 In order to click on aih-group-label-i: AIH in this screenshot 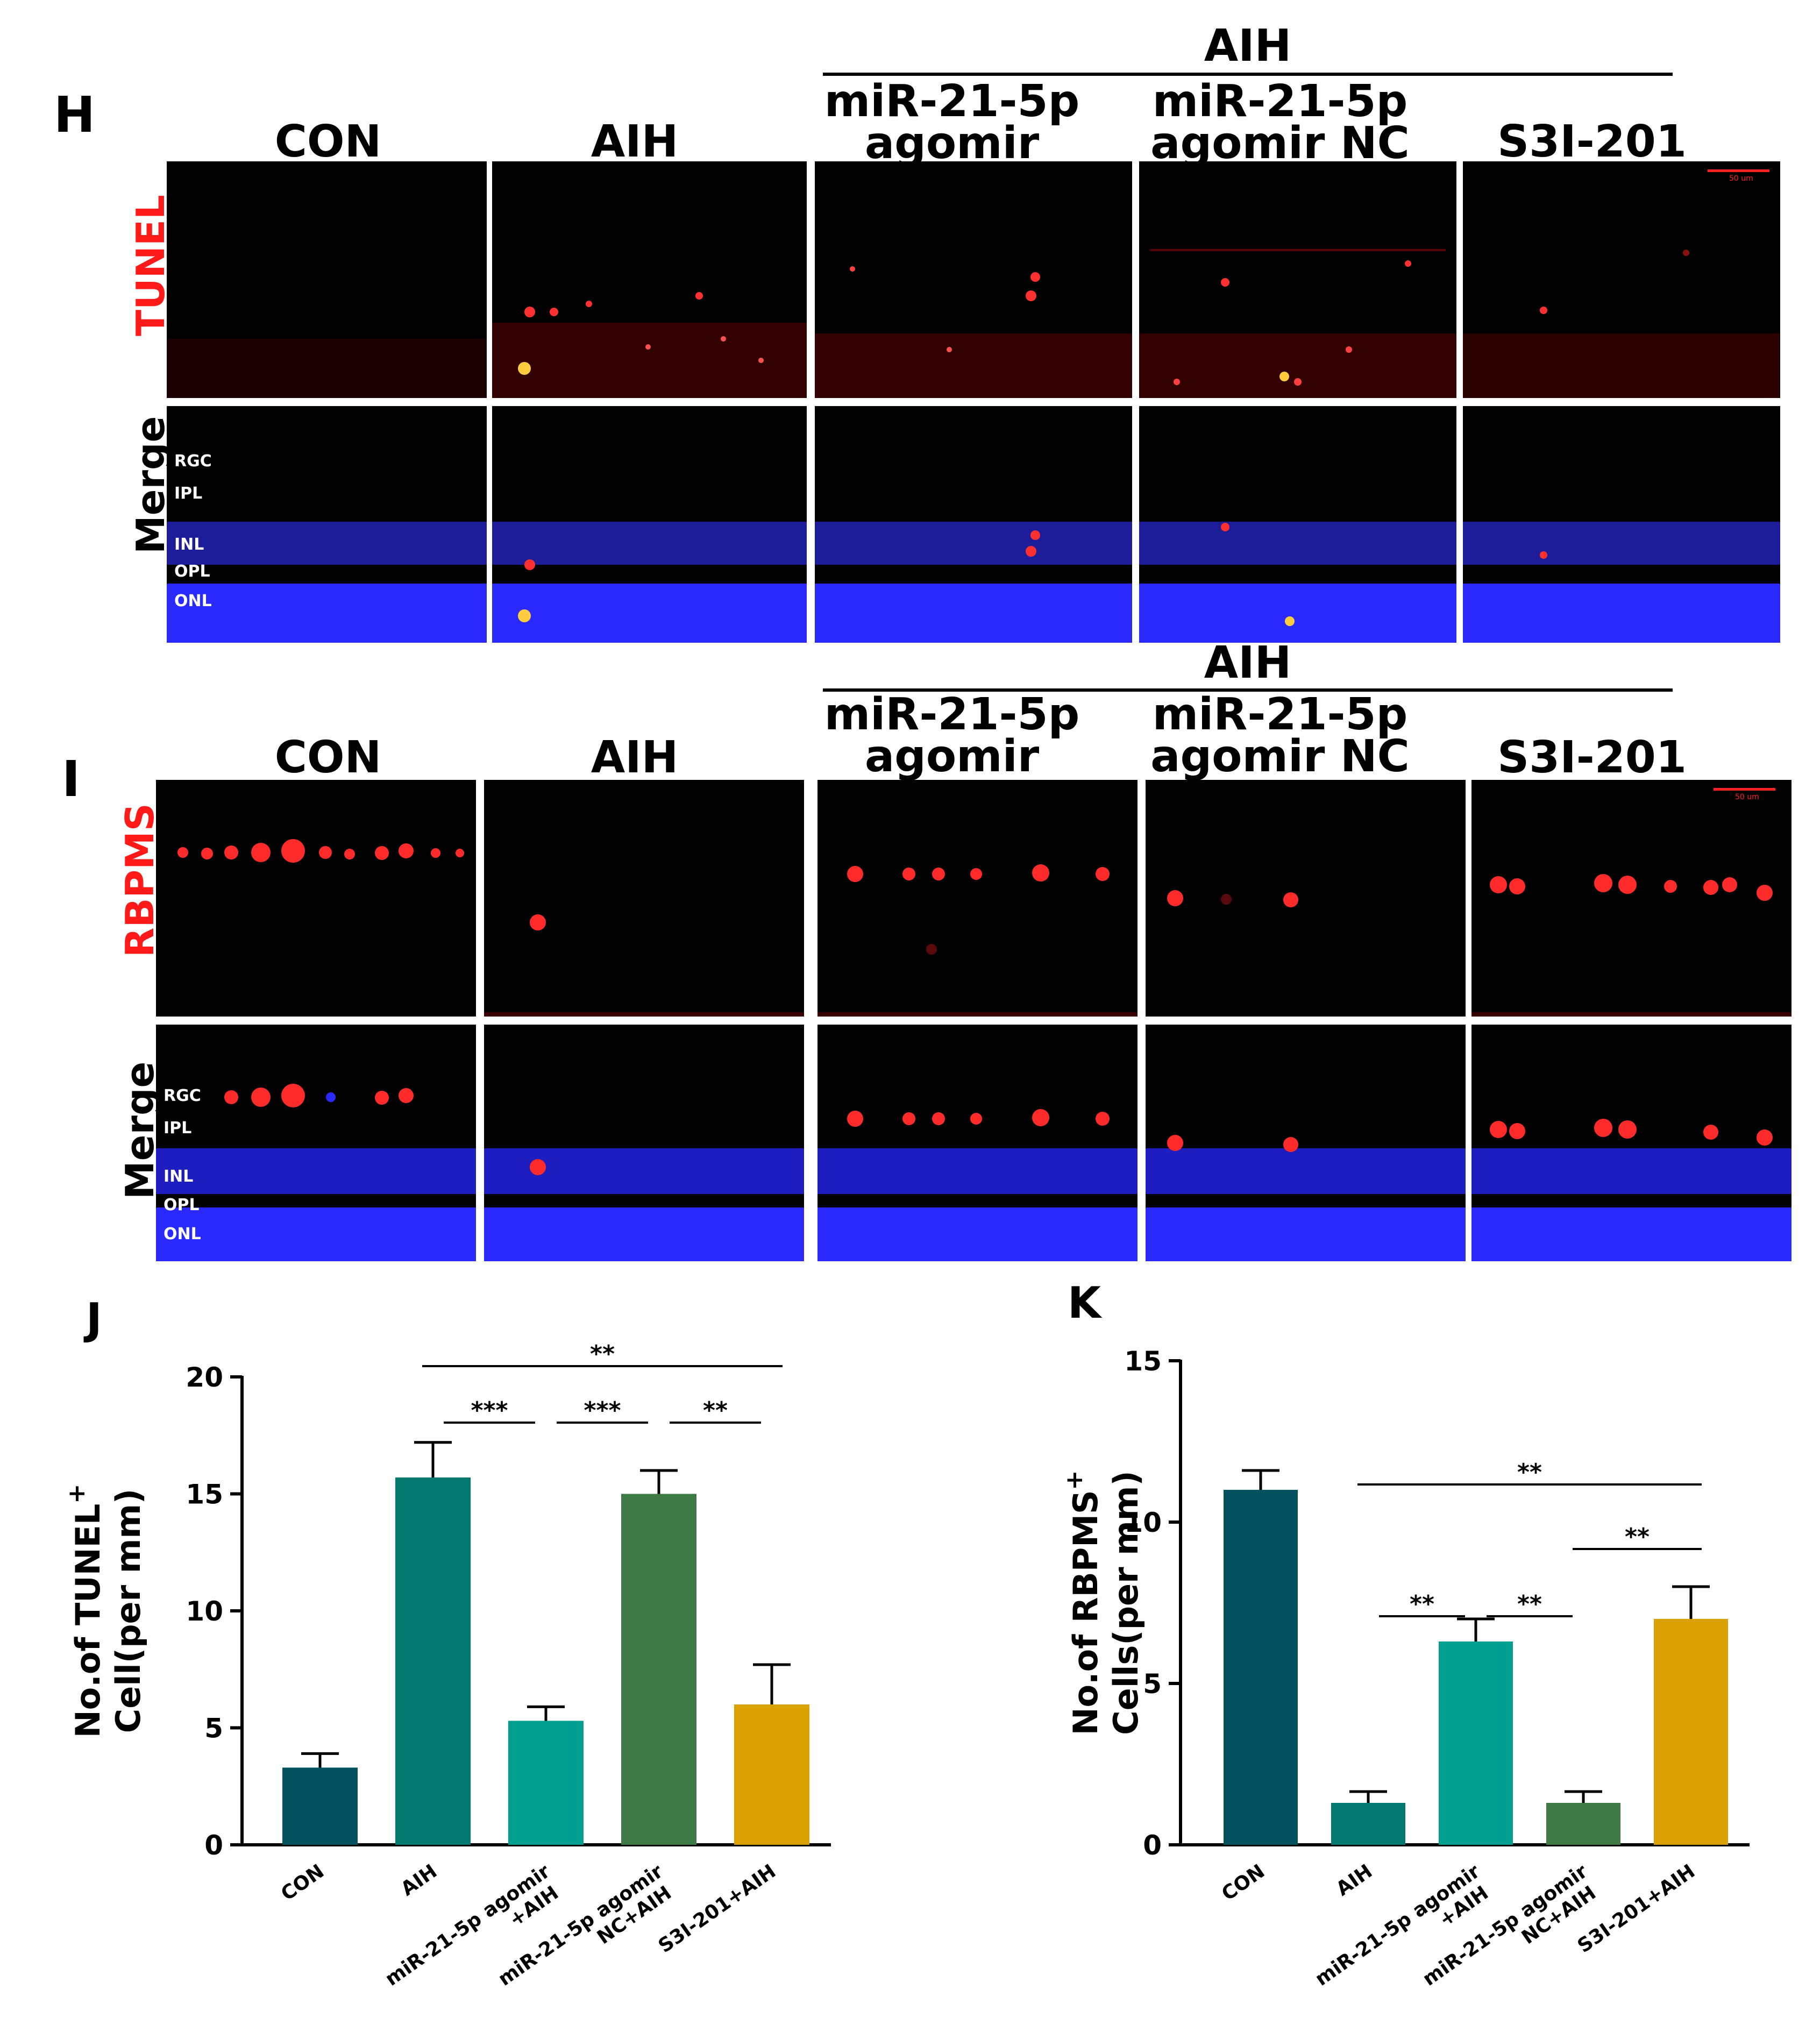, I will do `click(1248, 663)`.